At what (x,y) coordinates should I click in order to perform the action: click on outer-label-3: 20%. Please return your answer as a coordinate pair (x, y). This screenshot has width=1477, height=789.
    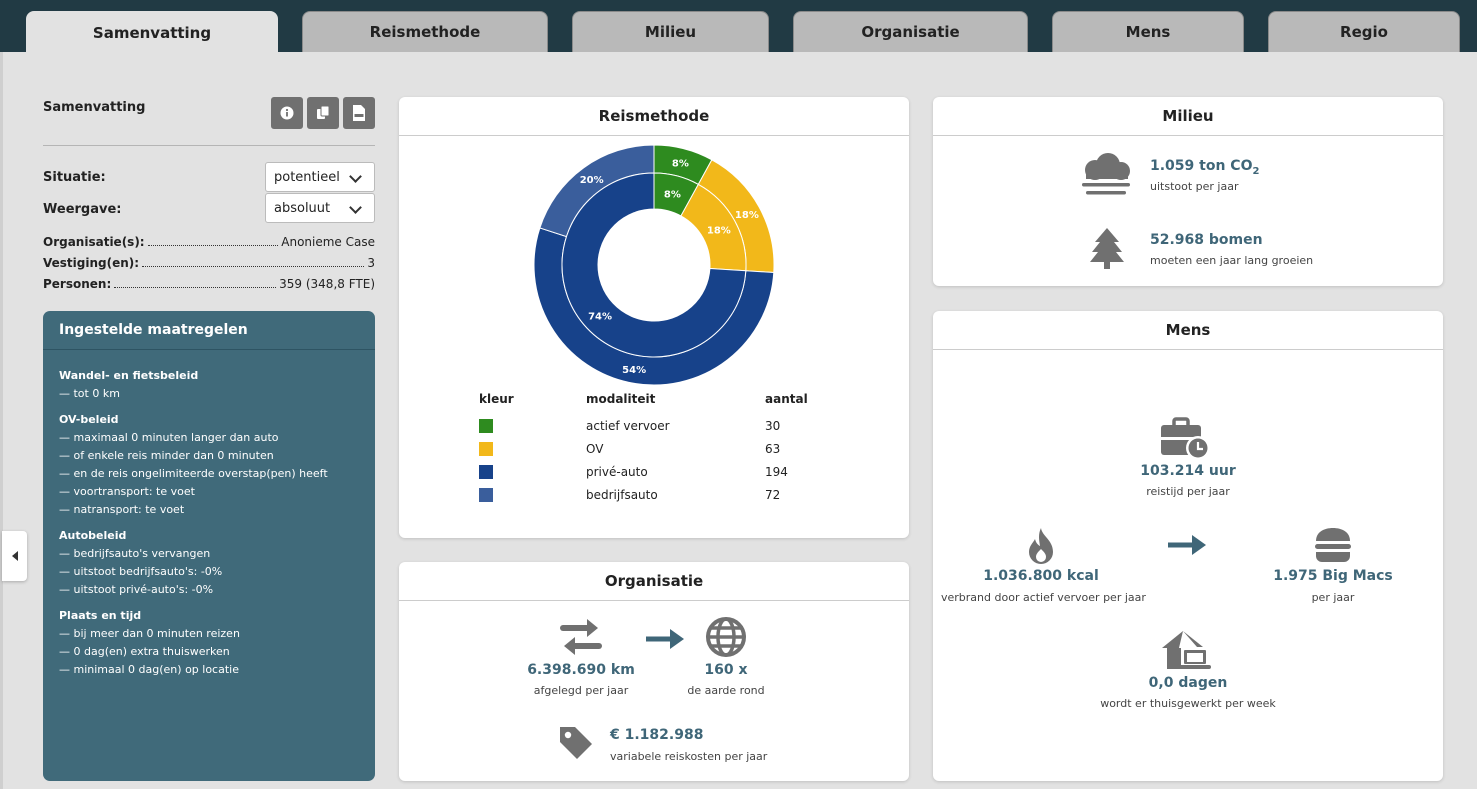
    Looking at the image, I should click on (592, 180).